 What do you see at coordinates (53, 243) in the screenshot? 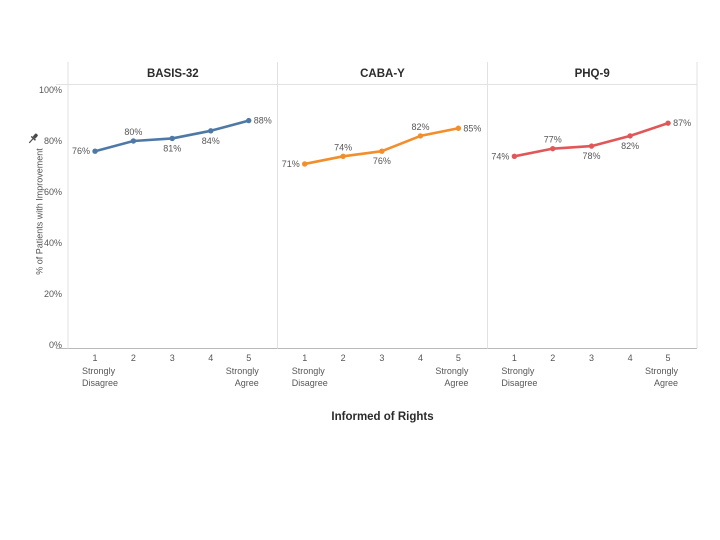
I see `y-tick-label: 40%` at bounding box center [53, 243].